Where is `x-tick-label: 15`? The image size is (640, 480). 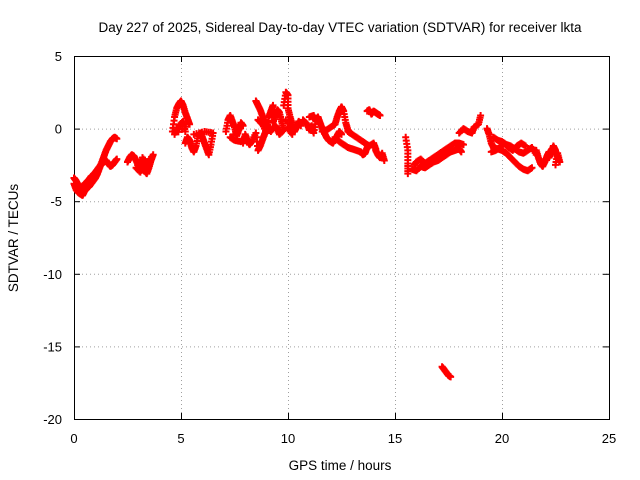
x-tick-label: 15 is located at coordinates (395, 438).